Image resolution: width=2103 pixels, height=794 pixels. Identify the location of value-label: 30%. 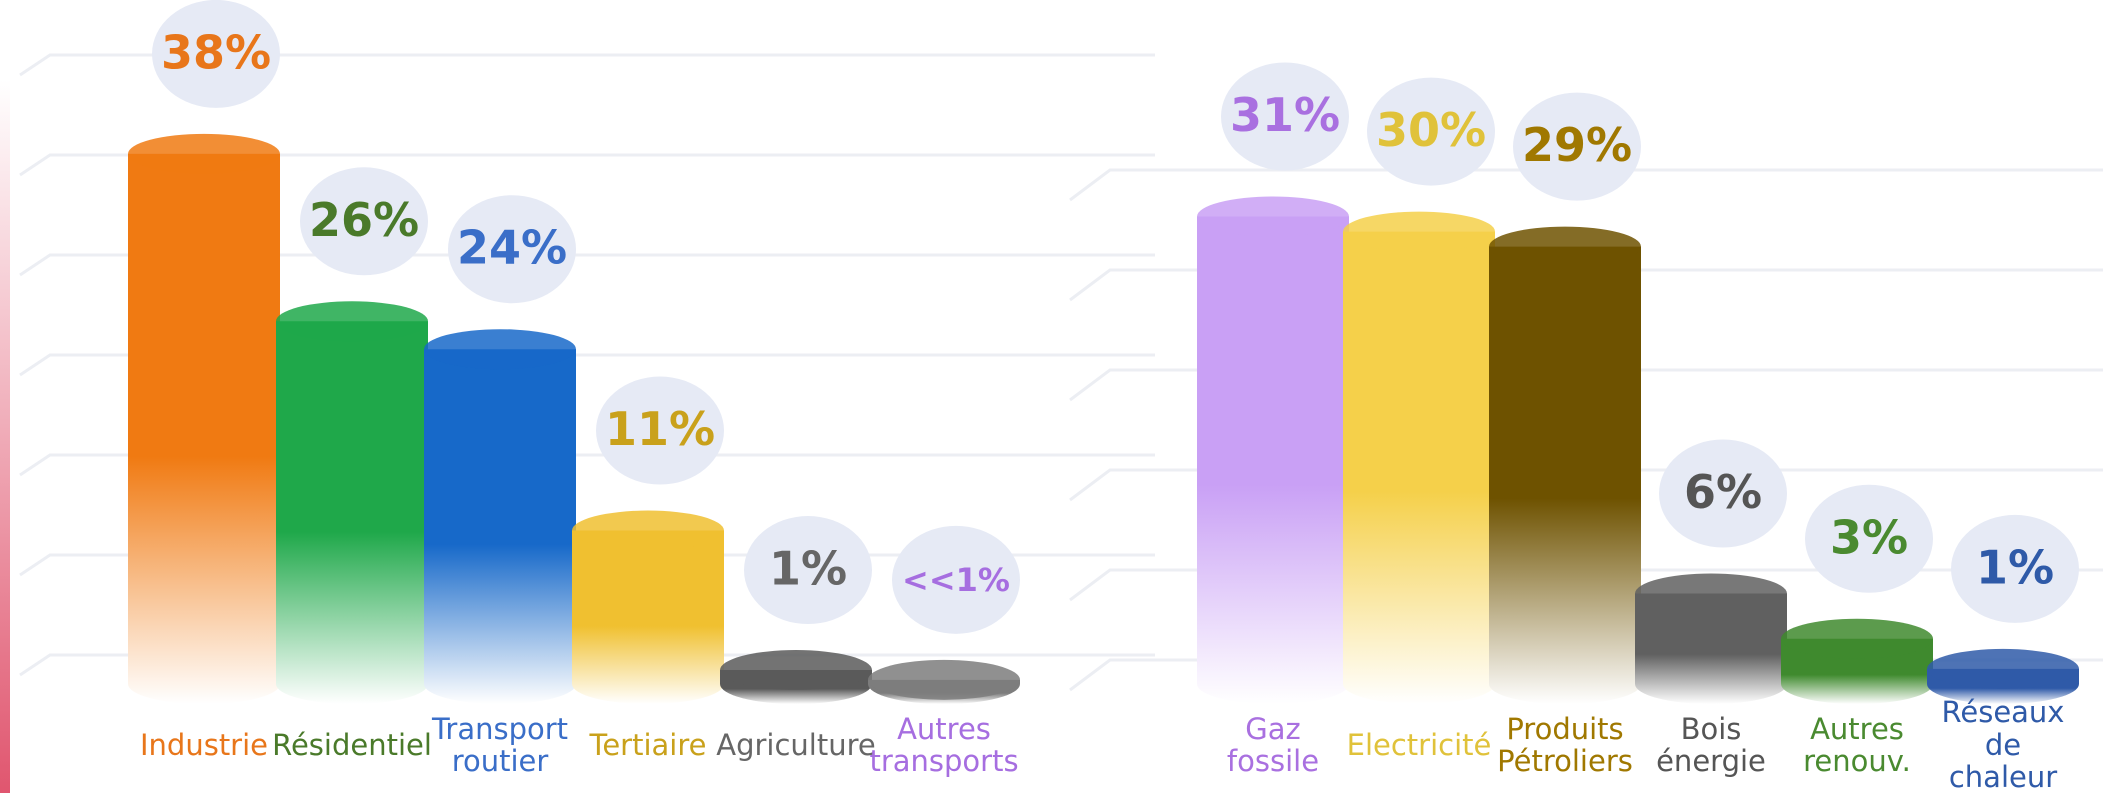
(1431, 130).